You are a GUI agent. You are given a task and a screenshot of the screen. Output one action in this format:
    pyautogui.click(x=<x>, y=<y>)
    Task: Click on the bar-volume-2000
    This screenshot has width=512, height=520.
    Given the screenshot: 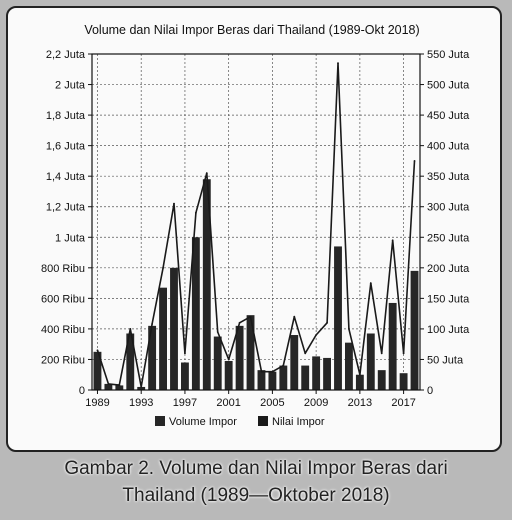 What is the action you would take?
    pyautogui.click(x=217, y=363)
    